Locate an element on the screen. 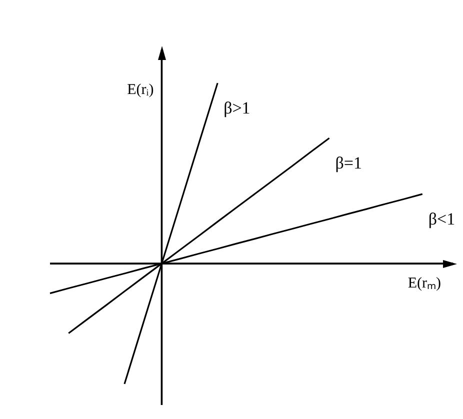 Image resolution: width=463 pixels, height=419 pixels. series-label: β<1 is located at coordinates (442, 219).